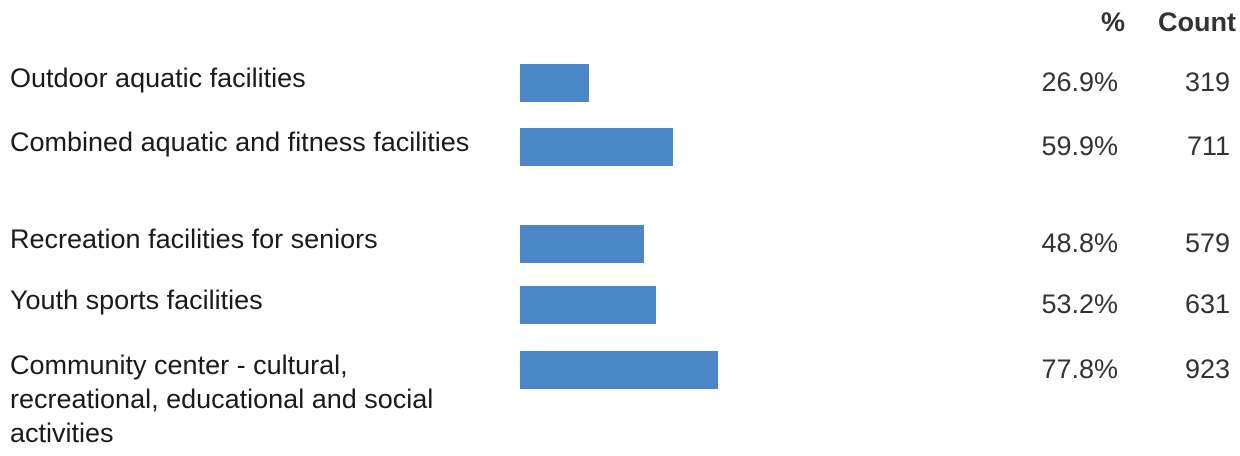 The width and height of the screenshot is (1240, 456). What do you see at coordinates (1207, 243) in the screenshot?
I see `count-value: 579` at bounding box center [1207, 243].